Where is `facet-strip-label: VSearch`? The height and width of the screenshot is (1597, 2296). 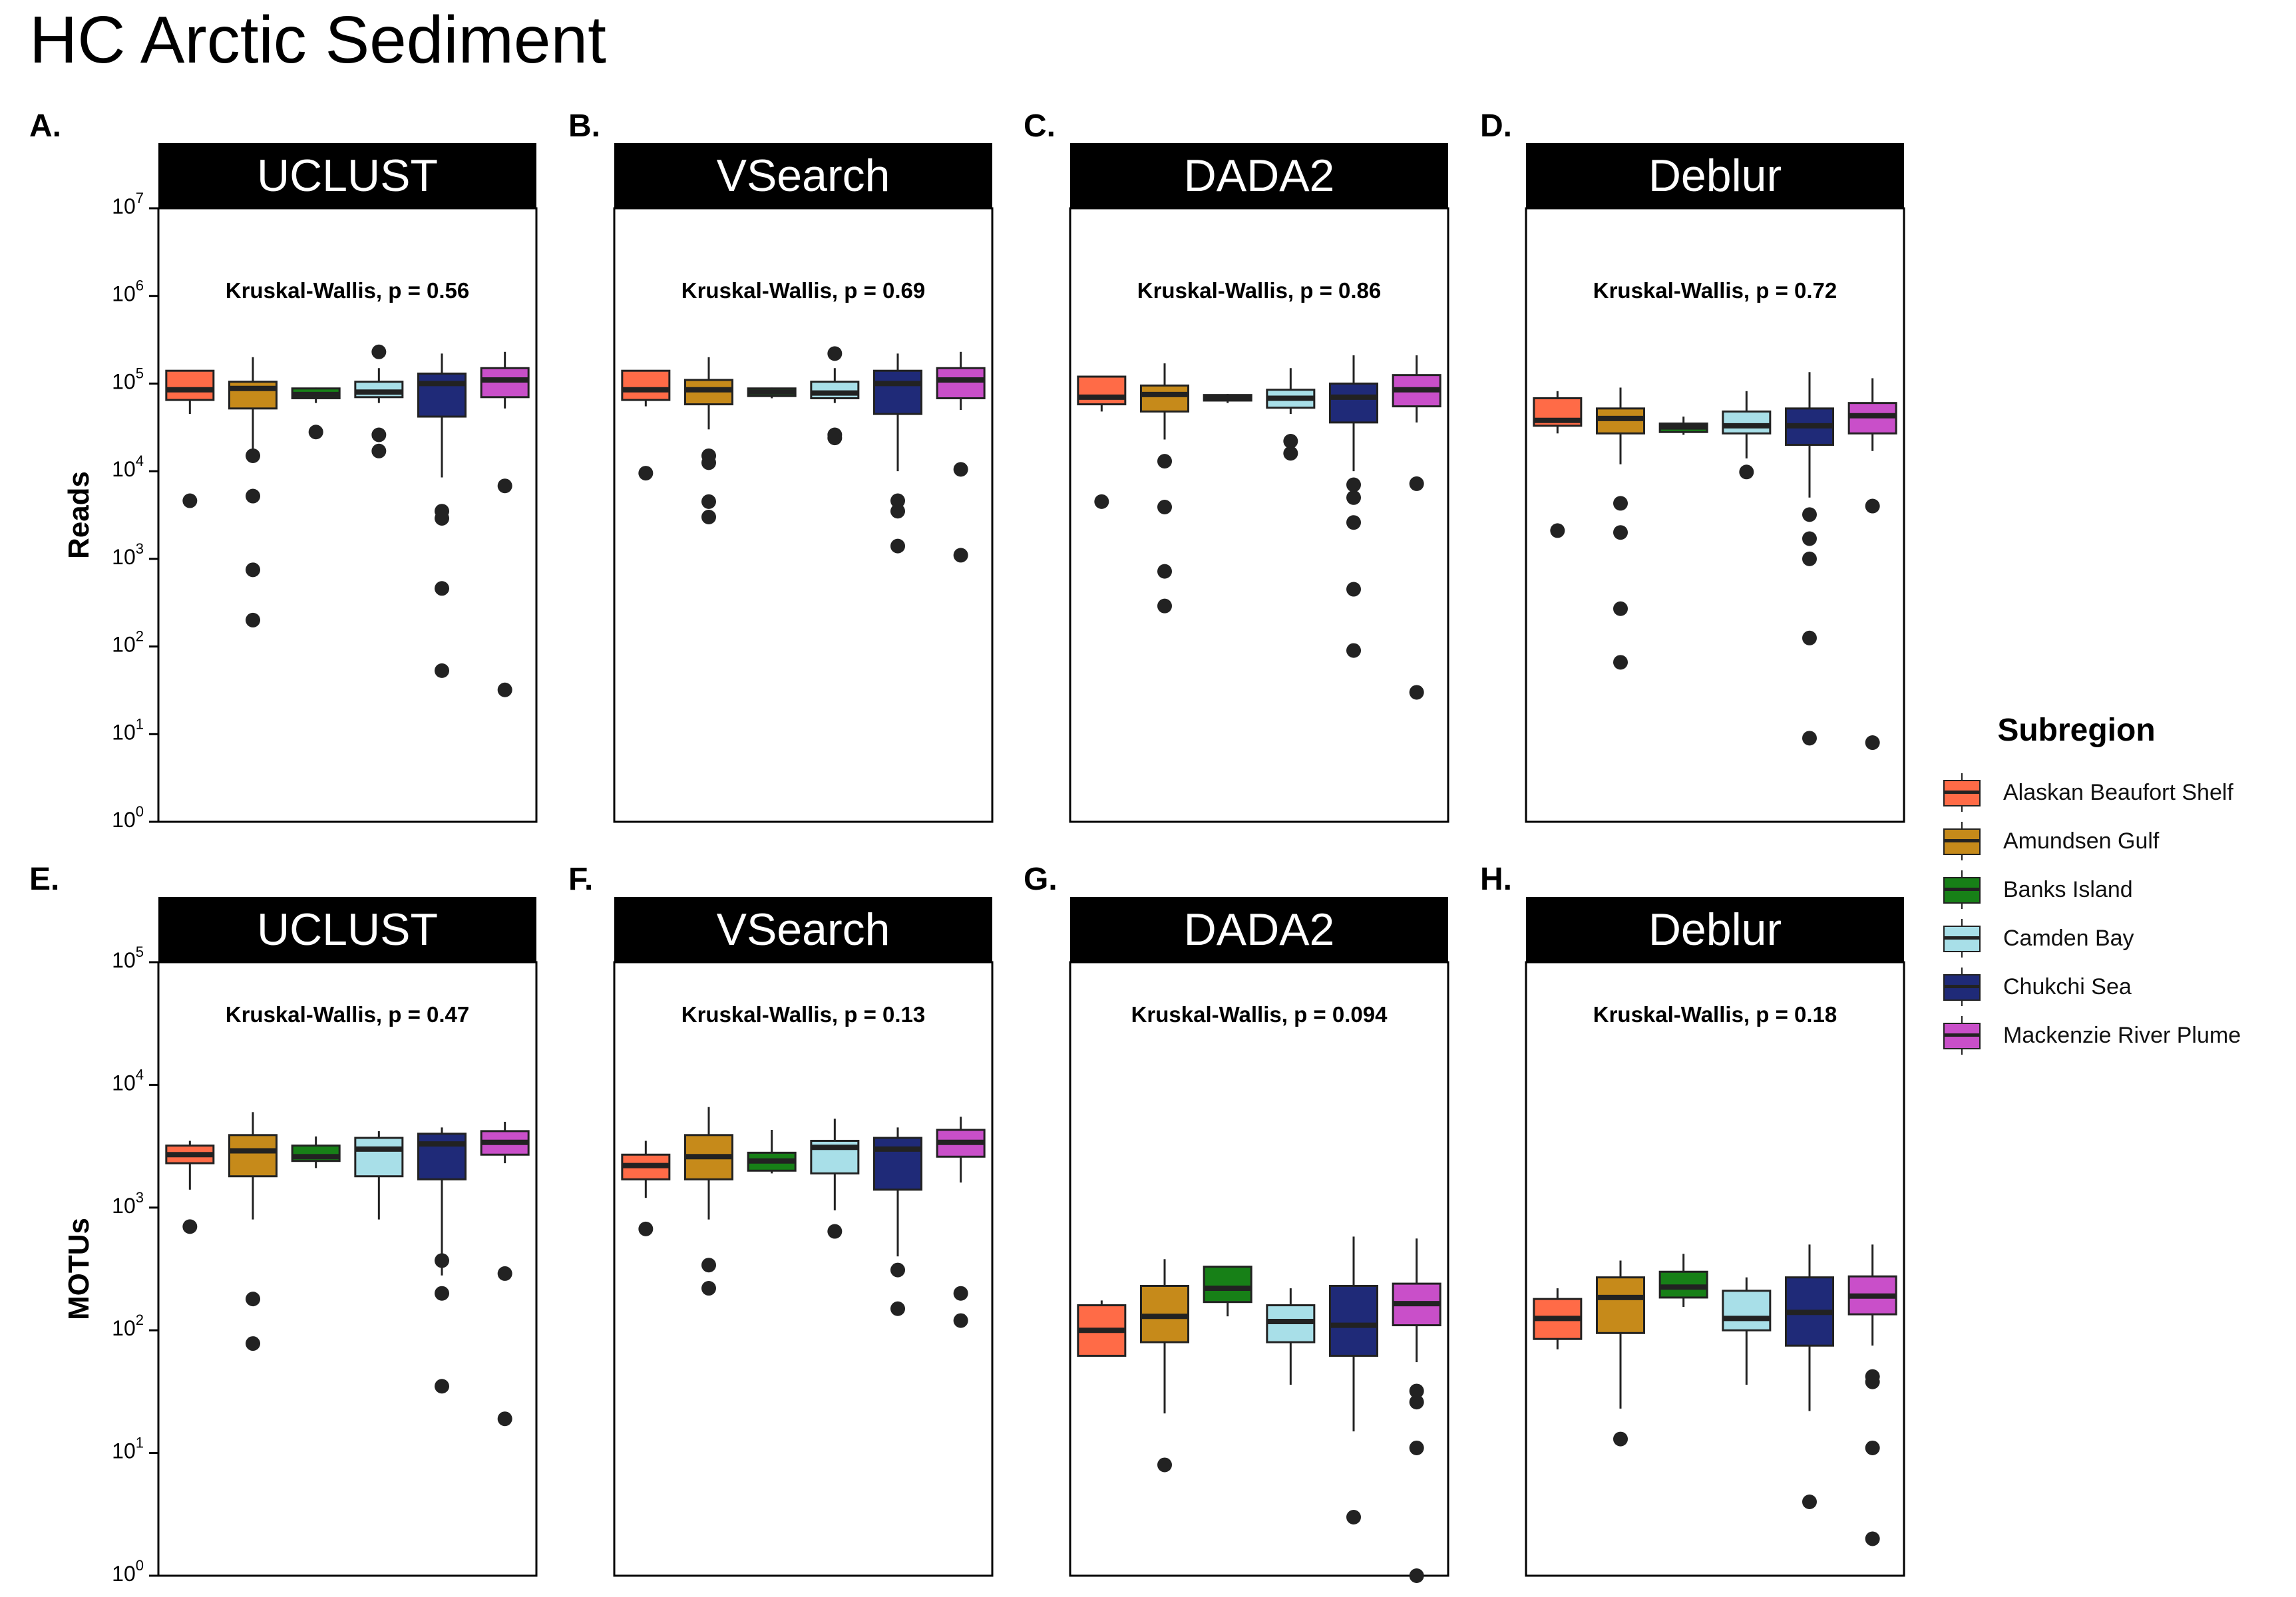
facet-strip-label: VSearch is located at coordinates (803, 175).